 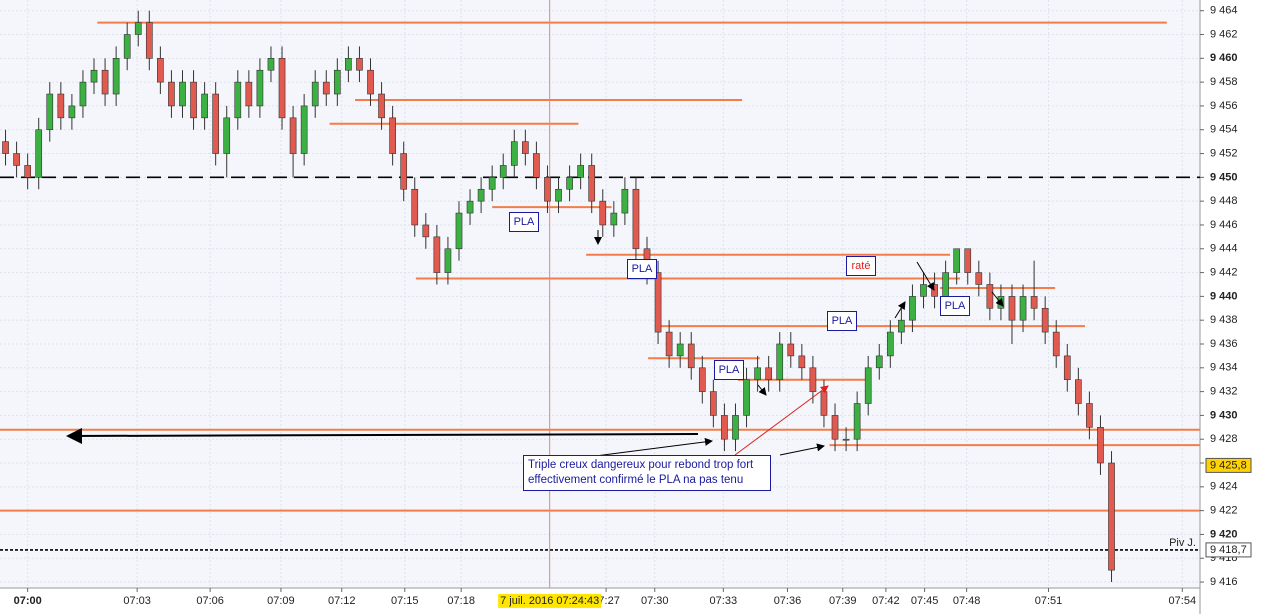 What do you see at coordinates (886, 601) in the screenshot?
I see `x-tick-label: 07:42` at bounding box center [886, 601].